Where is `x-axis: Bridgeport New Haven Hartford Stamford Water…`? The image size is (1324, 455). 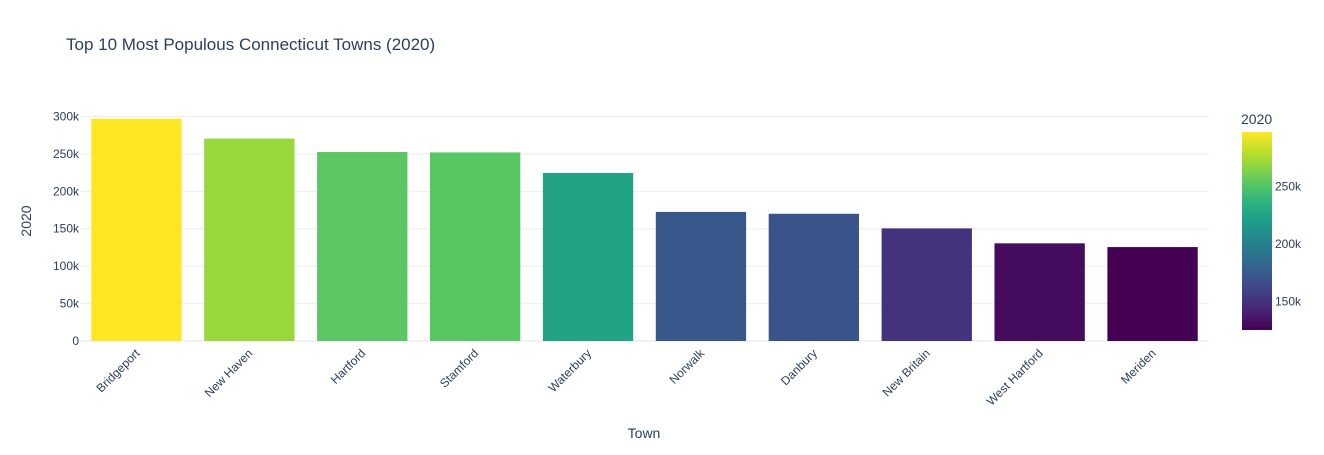 x-axis: Bridgeport New Haven Hartford Stamford Water… is located at coordinates (626, 377).